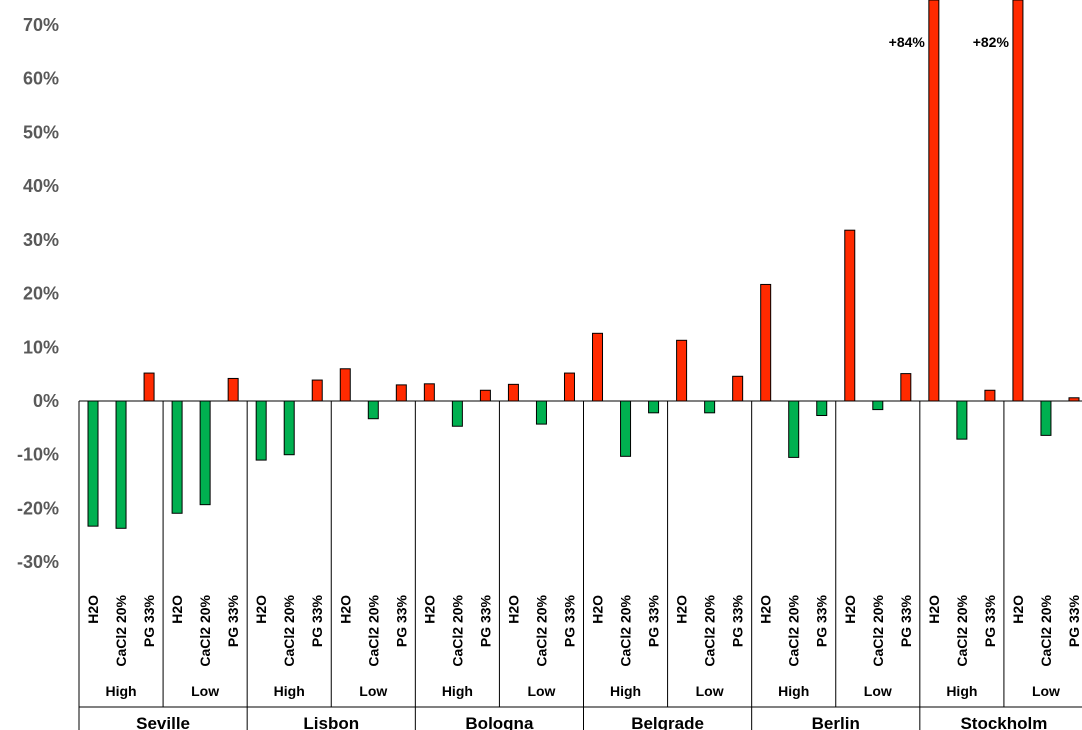 This screenshot has width=1082, height=730. Describe the element at coordinates (38, 562) in the screenshot. I see `y-tick-label: -30%` at that location.